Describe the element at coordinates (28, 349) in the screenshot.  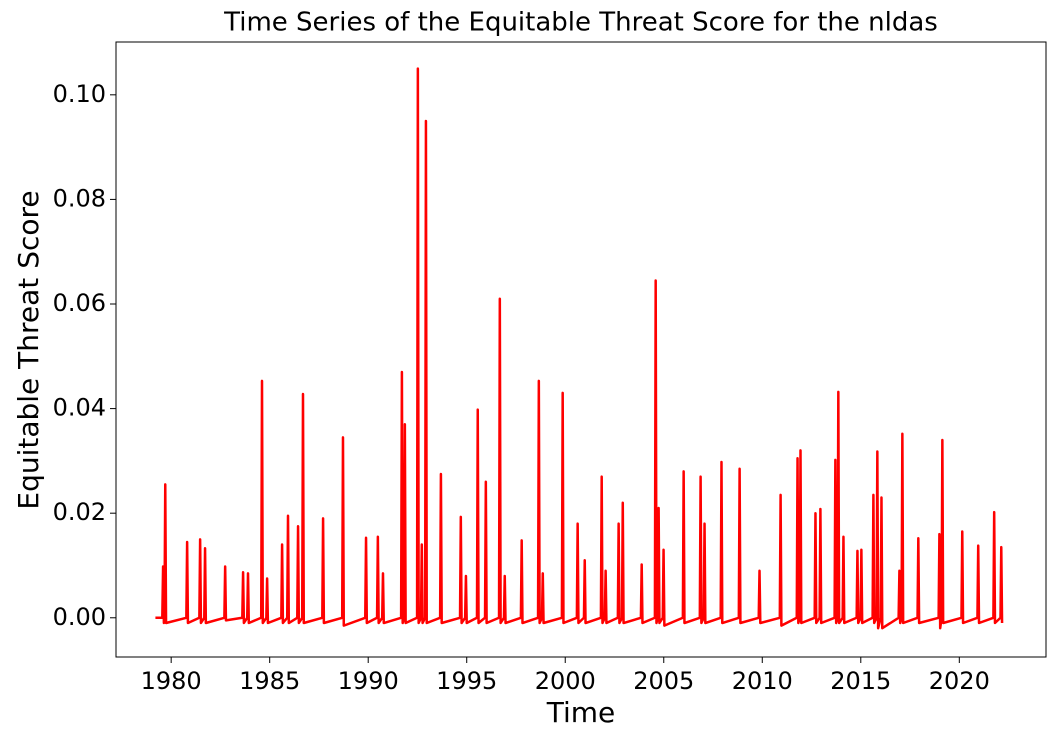
I see `y-axis-label: Equitable Threat Score` at that location.